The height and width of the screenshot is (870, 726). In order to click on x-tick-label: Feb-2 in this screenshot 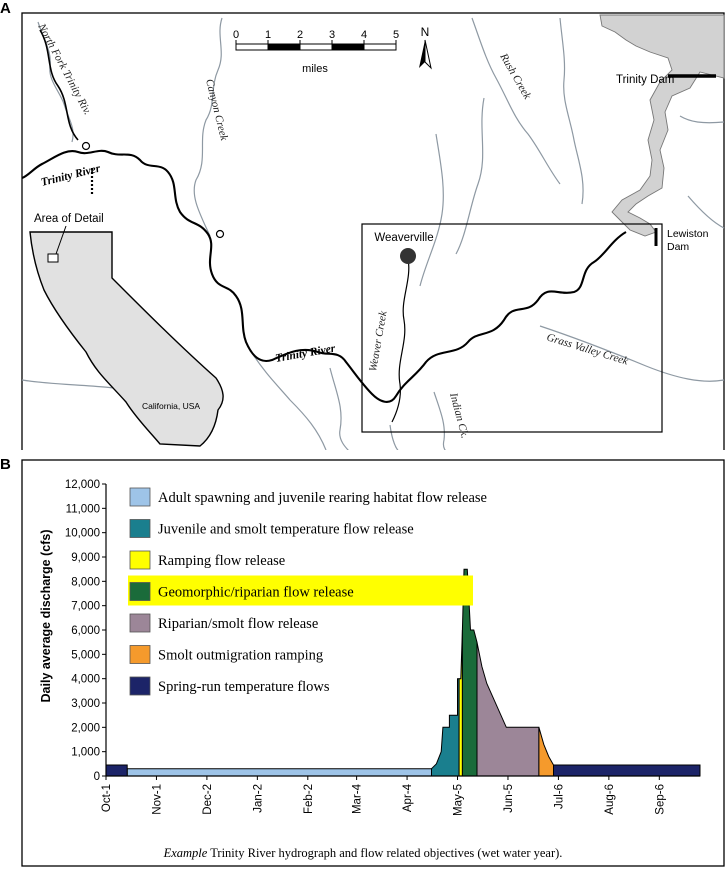, I will do `click(309, 799)`.